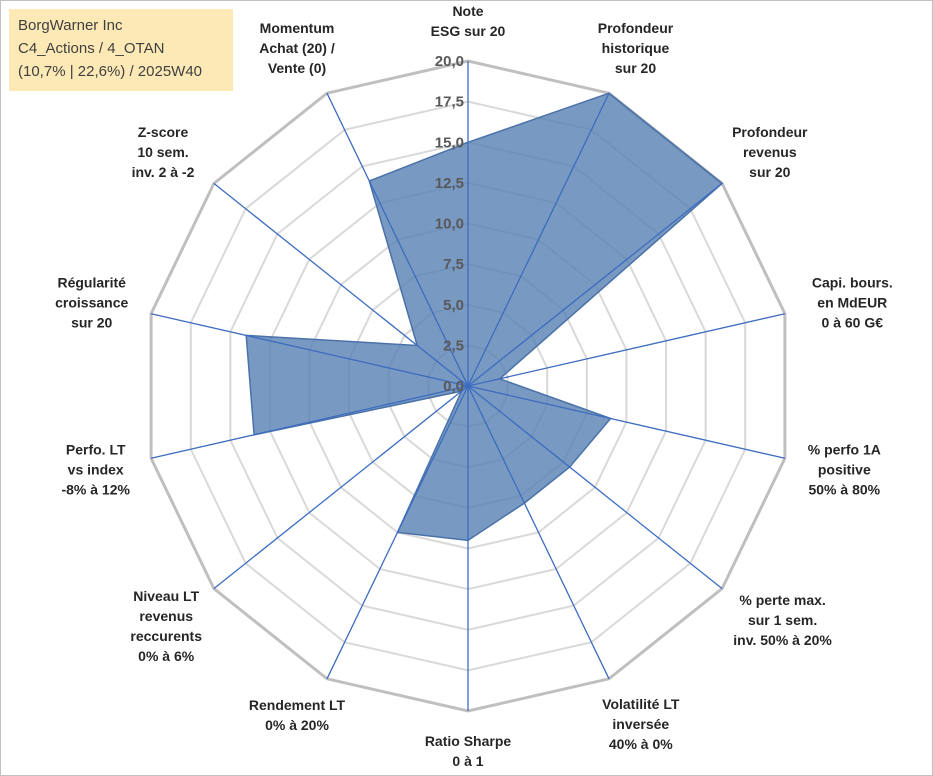  Describe the element at coordinates (468, 751) in the screenshot. I see `axis-label: Ratio Sharpe 0 à 1` at that location.